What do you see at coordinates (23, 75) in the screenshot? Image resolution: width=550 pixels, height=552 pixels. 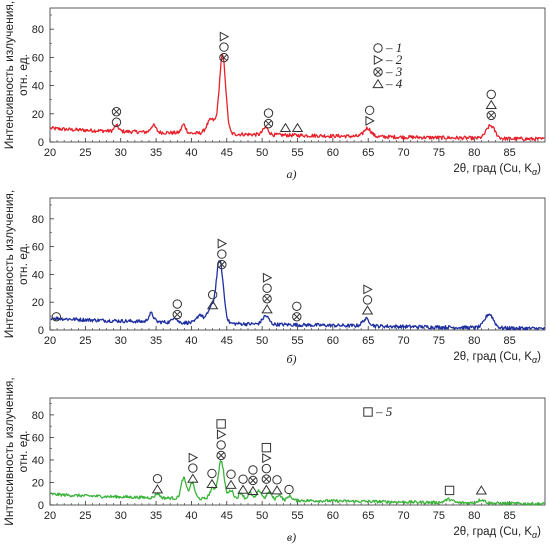 I see `y-axis-label-line2: отн. ед.` at bounding box center [23, 75].